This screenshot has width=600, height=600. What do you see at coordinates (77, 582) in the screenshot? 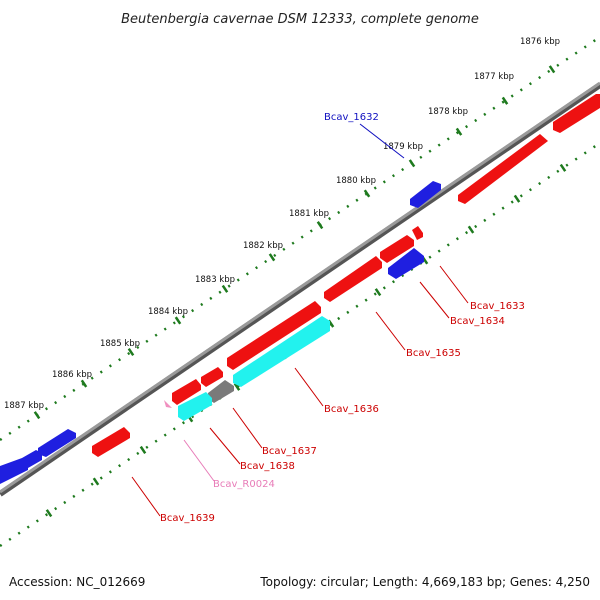
I see `accession-text: Accession: NC_012669` at bounding box center [77, 582].